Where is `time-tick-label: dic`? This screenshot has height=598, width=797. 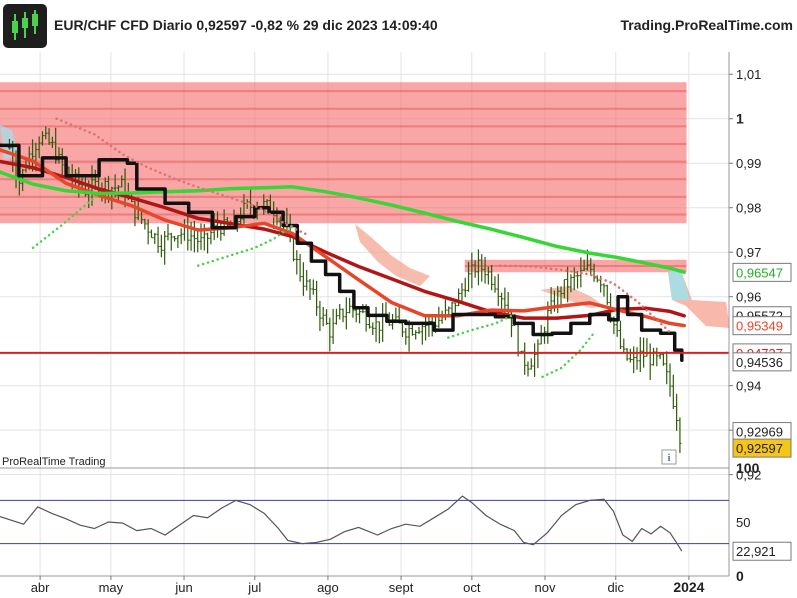
time-tick-label: dic is located at coordinates (615, 587).